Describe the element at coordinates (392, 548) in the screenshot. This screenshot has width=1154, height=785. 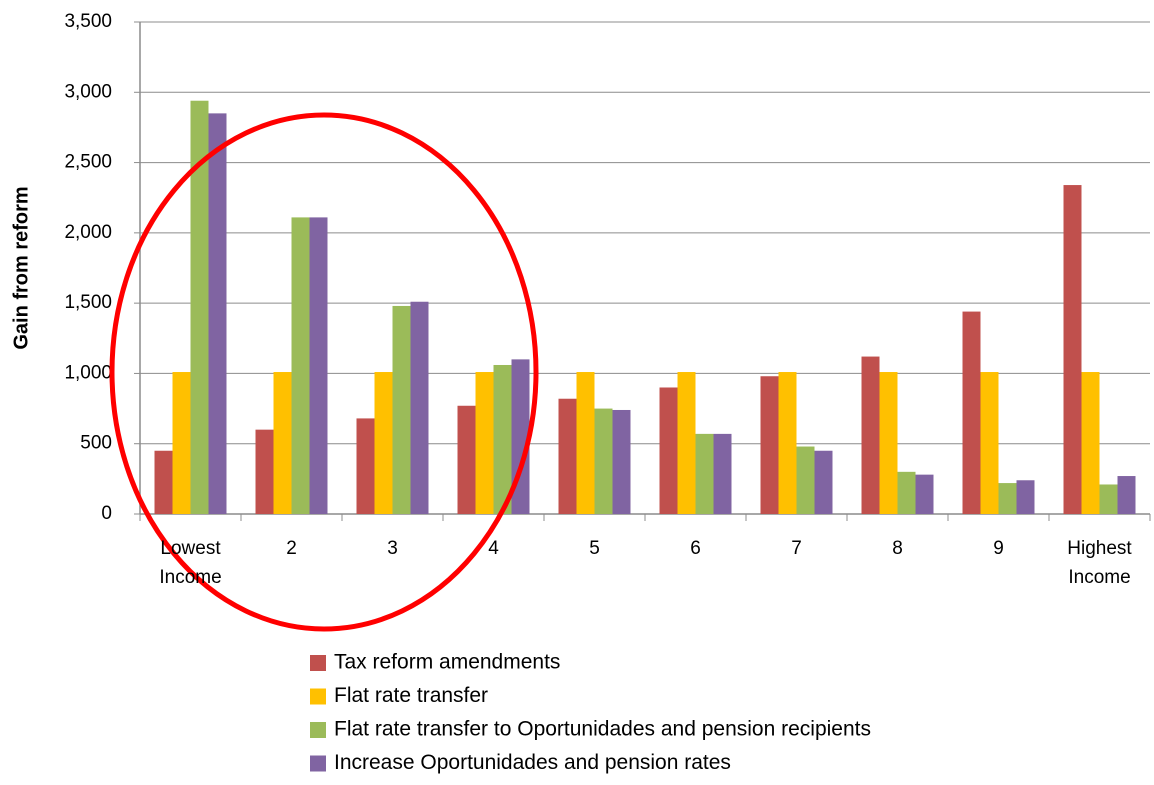
I see `x-tick-label: 3` at that location.